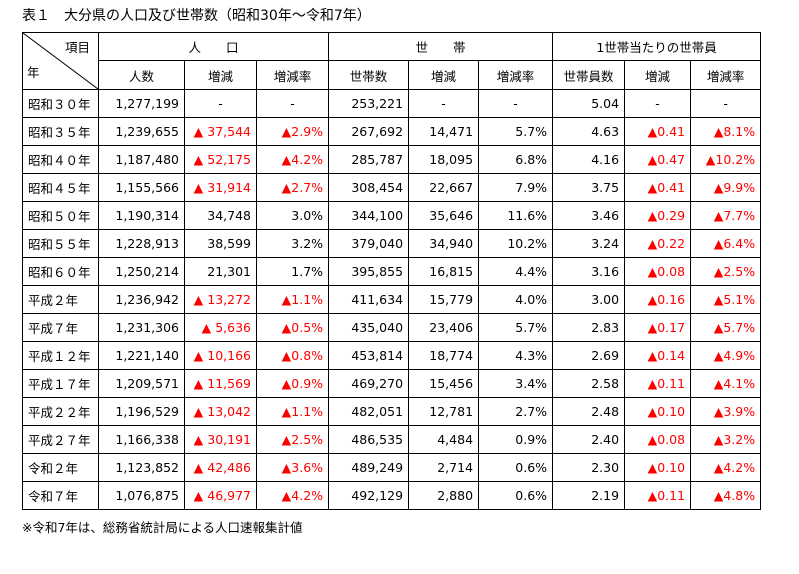 This screenshot has height=574, width=799. Describe the element at coordinates (444, 215) in the screenshot. I see `cell-households-change: 35,646` at that location.